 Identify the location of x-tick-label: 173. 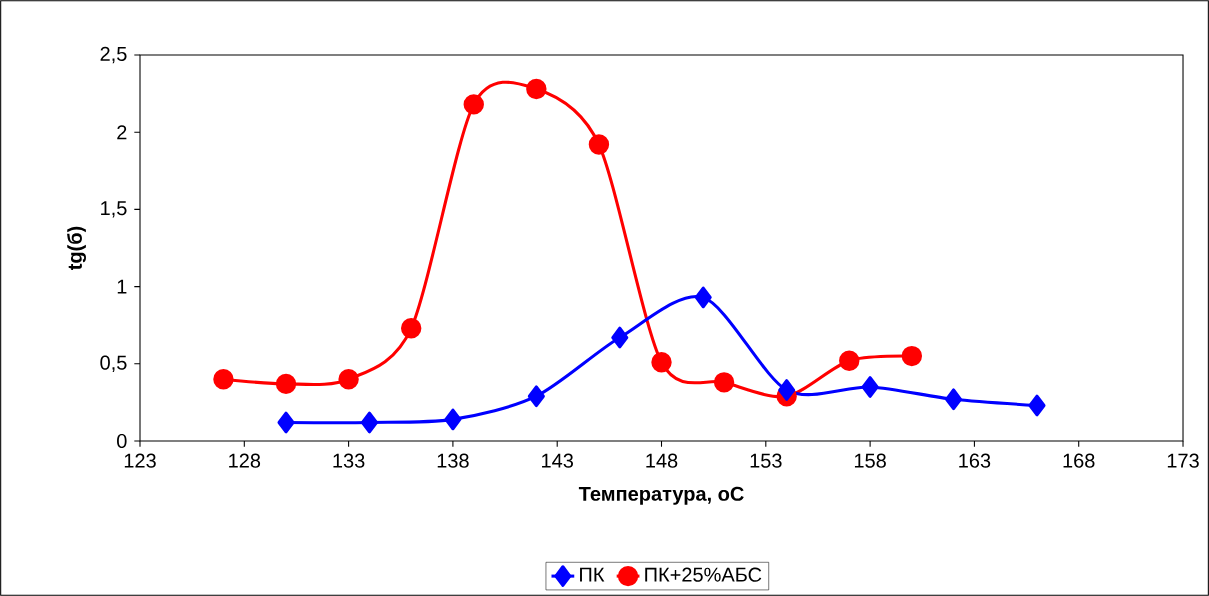
(1183, 460).